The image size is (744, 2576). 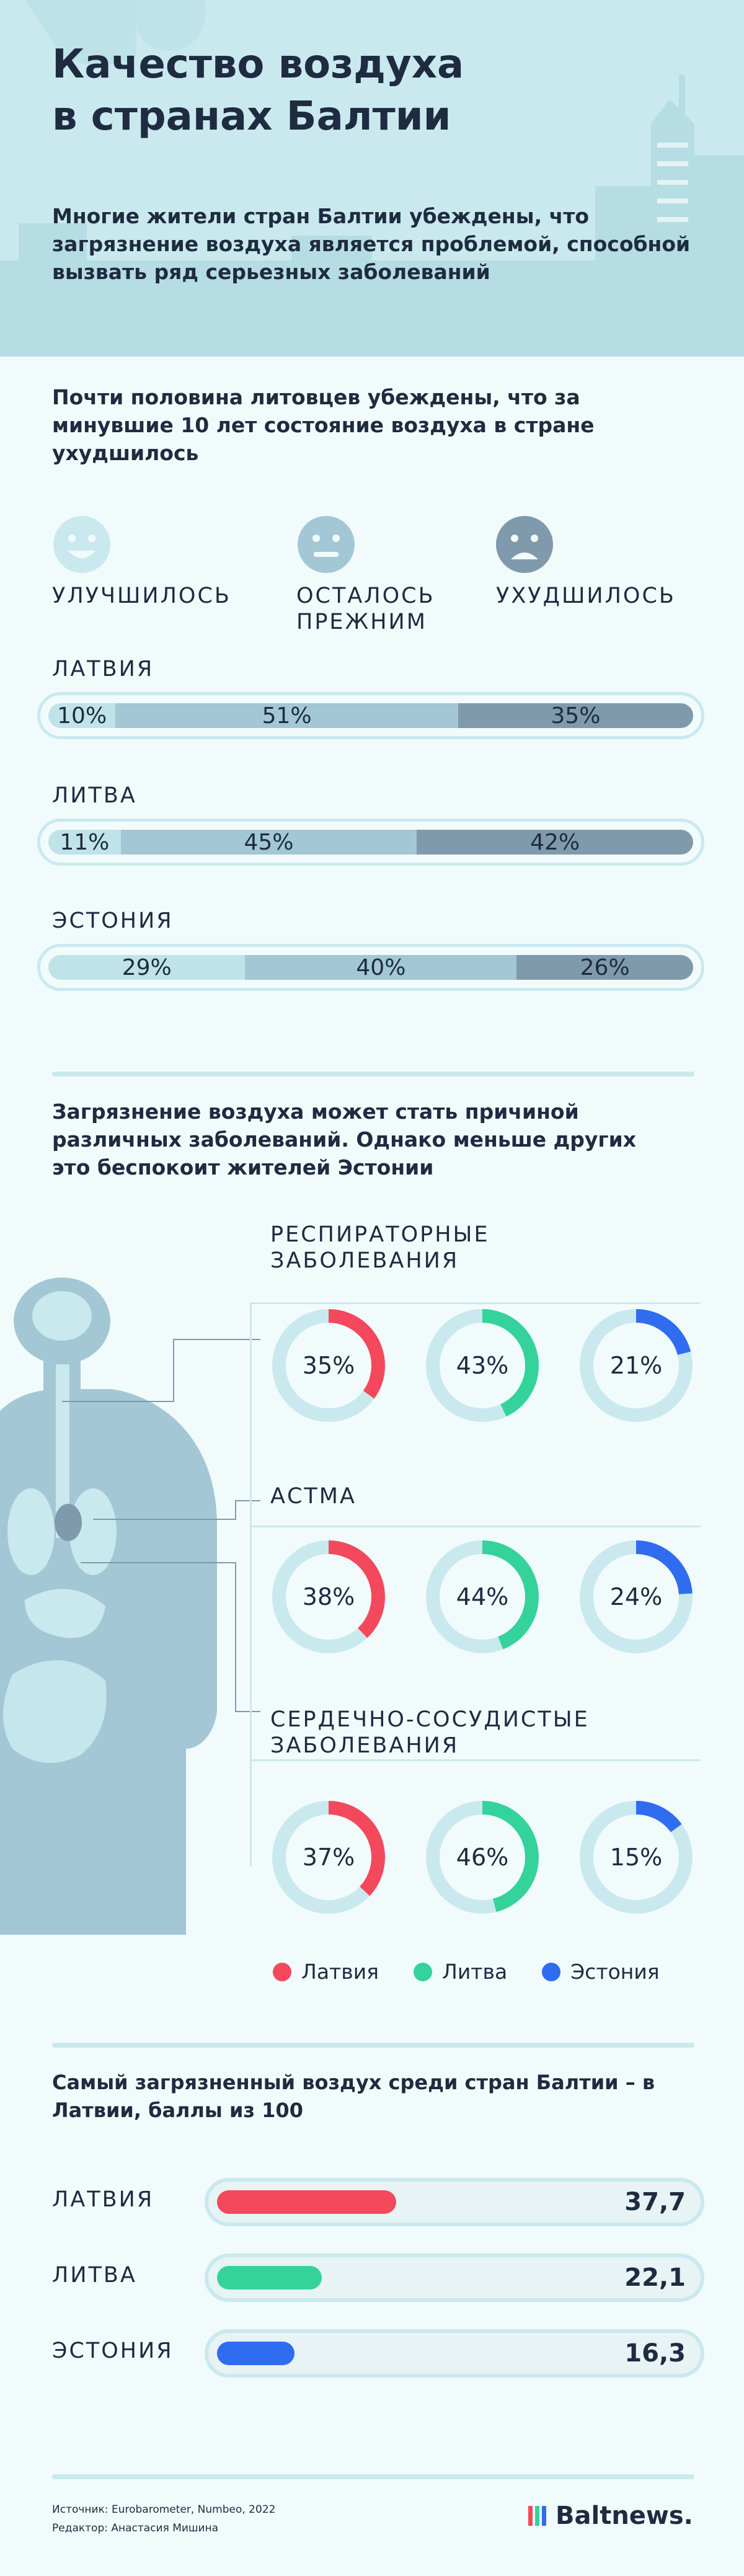 What do you see at coordinates (454, 2353) in the screenshot?
I see `pollution-bar-track: 16,3` at bounding box center [454, 2353].